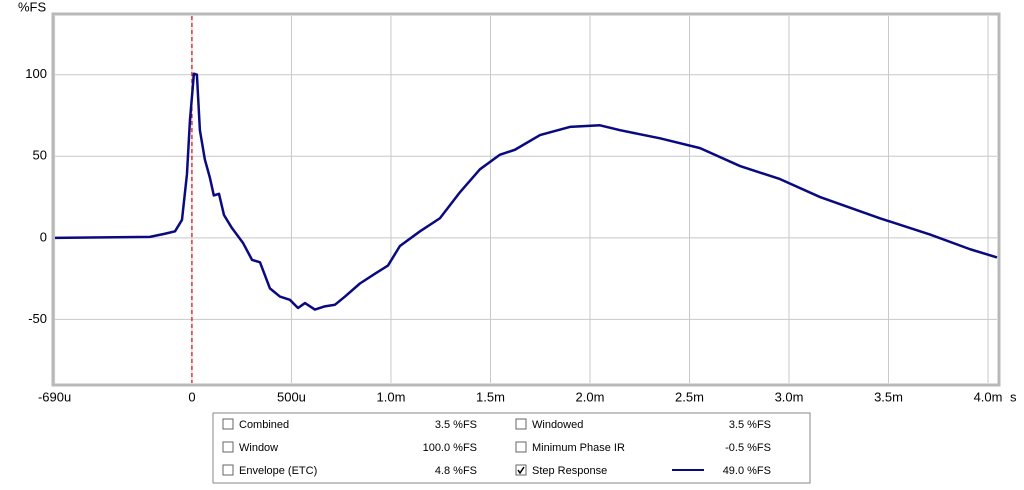 This screenshot has height=490, width=1024. I want to click on legend-label: Combined, so click(264, 425).